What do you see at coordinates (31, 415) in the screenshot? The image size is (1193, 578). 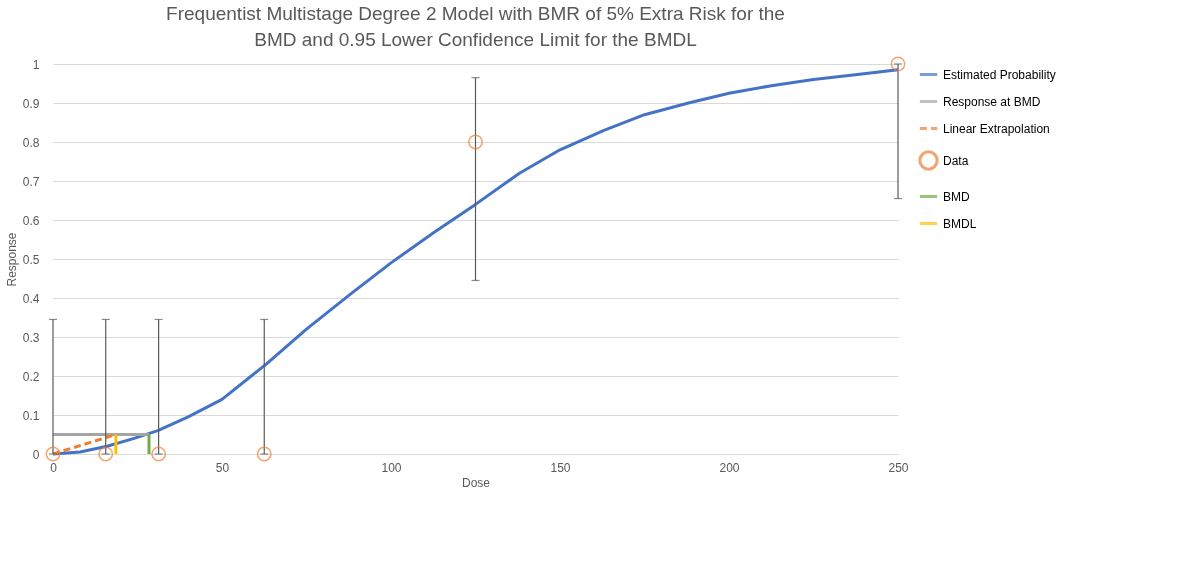 I see `y-tick-label: 0.1` at bounding box center [31, 415].